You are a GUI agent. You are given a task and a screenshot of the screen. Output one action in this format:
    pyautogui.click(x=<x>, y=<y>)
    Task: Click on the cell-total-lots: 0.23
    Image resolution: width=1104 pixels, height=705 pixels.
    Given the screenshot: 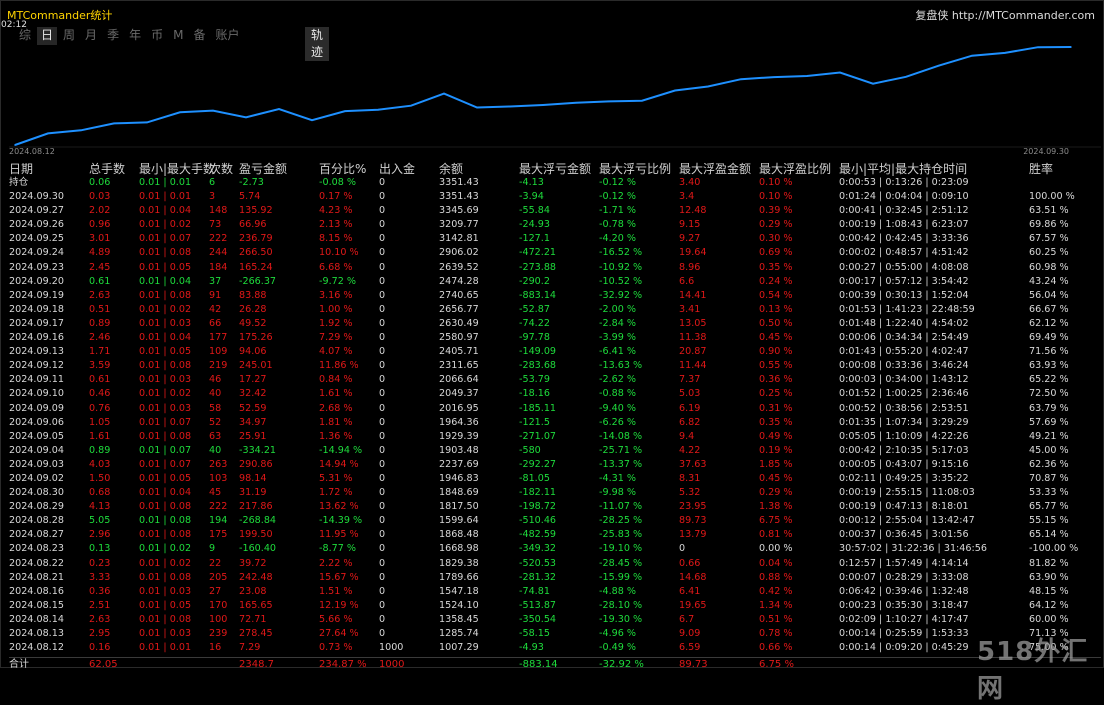 What is the action you would take?
    pyautogui.click(x=100, y=563)
    